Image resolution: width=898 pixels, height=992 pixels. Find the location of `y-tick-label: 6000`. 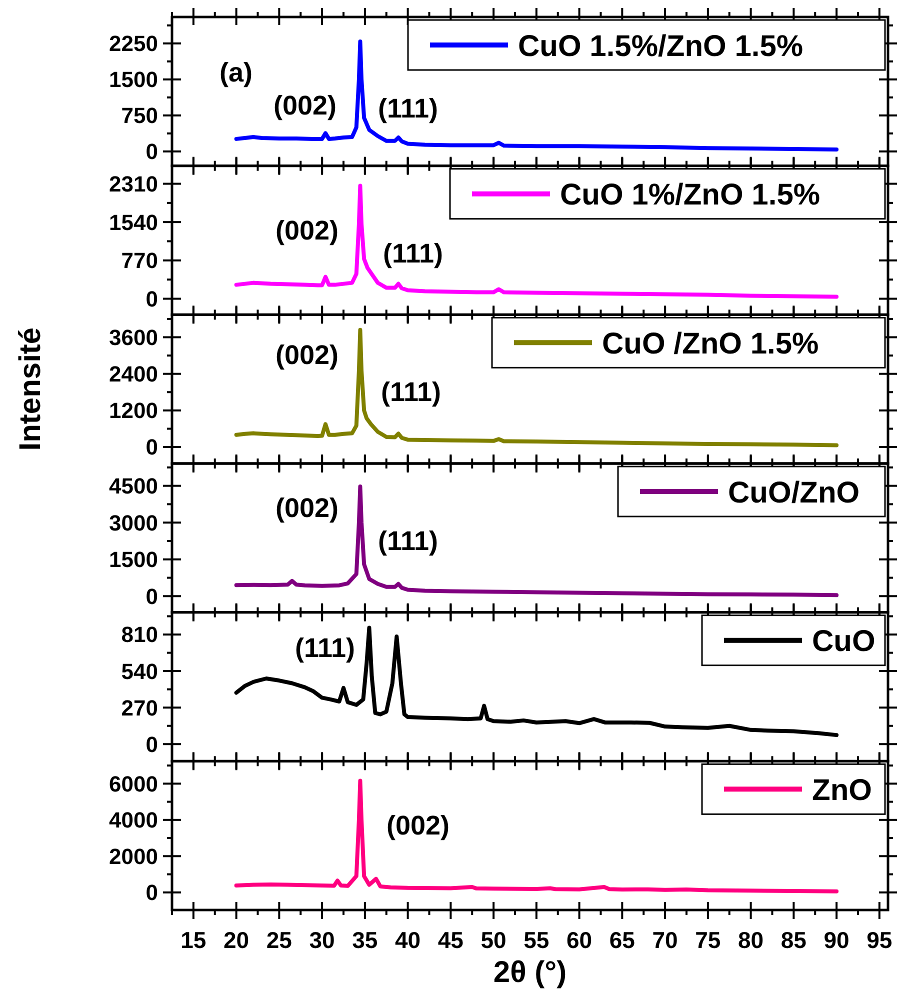

y-tick-label: 6000 is located at coordinates (133, 783).